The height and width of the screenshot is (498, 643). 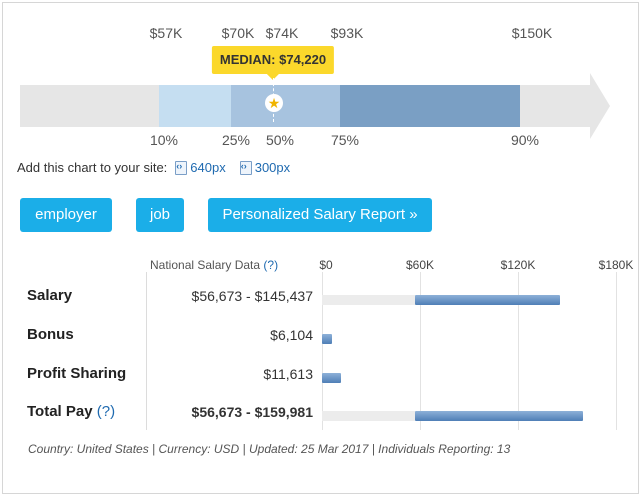 I want to click on row-label-text: Profit Sharing, so click(x=77, y=373).